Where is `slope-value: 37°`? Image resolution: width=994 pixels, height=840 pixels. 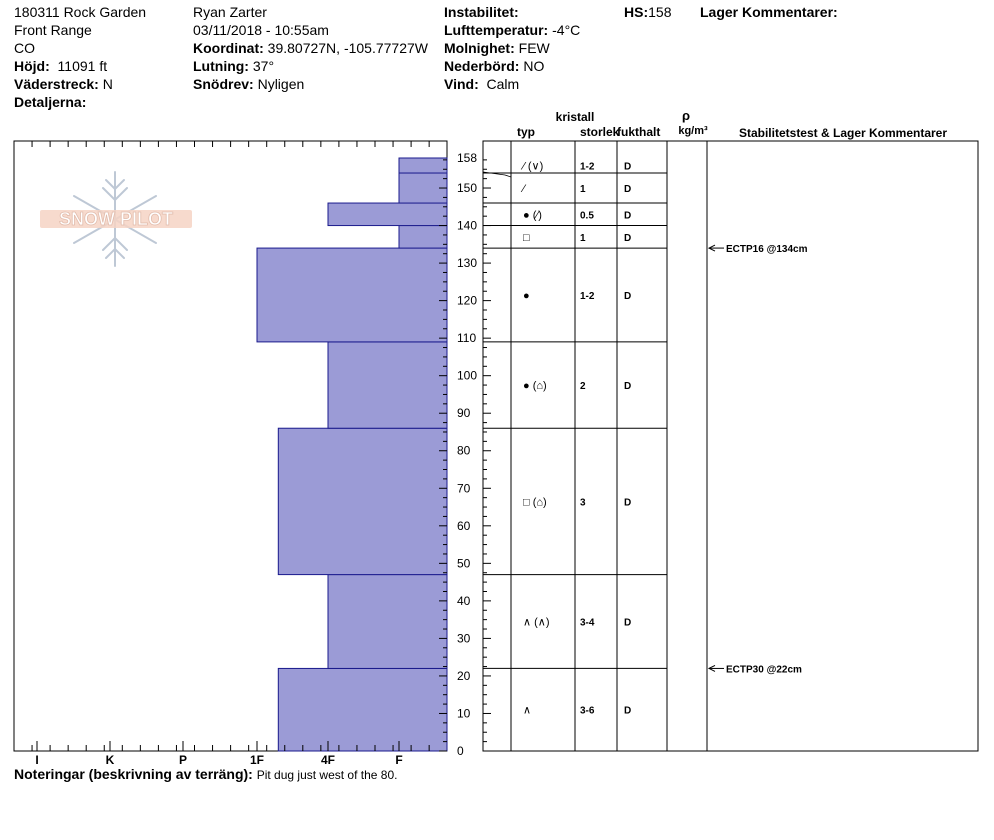
slope-value: 37° is located at coordinates (263, 66).